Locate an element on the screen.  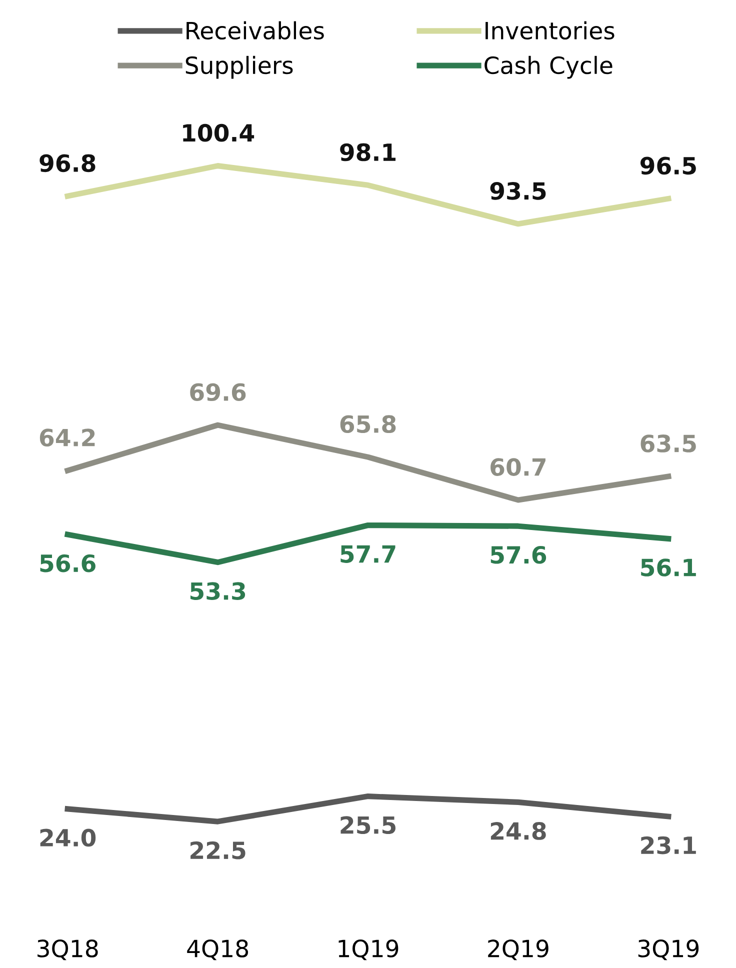
legend-label: Suppliers is located at coordinates (239, 67).